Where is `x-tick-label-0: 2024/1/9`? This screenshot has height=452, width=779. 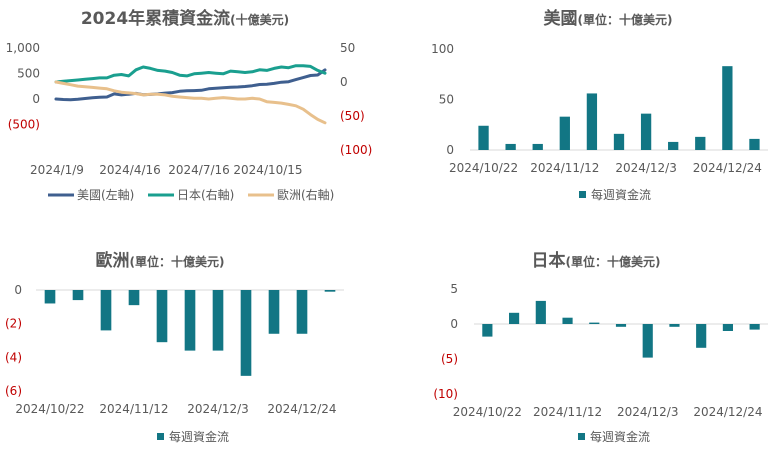
x-tick-label-0: 2024/1/9 is located at coordinates (57, 170).